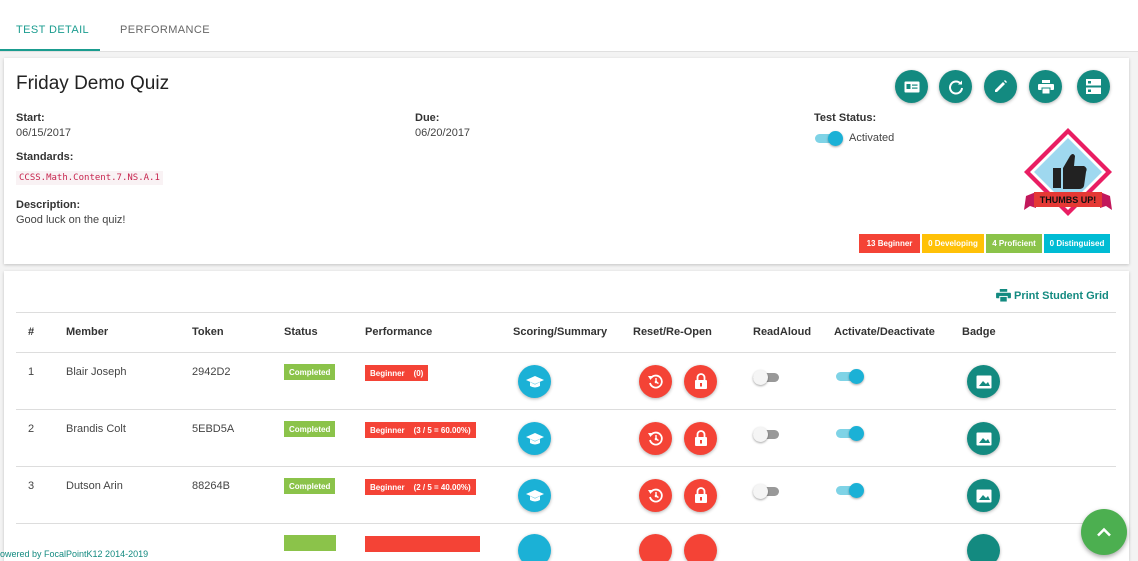 This screenshot has height=561, width=1138. I want to click on print-student-grid-label: Print Student Grid, so click(1061, 295).